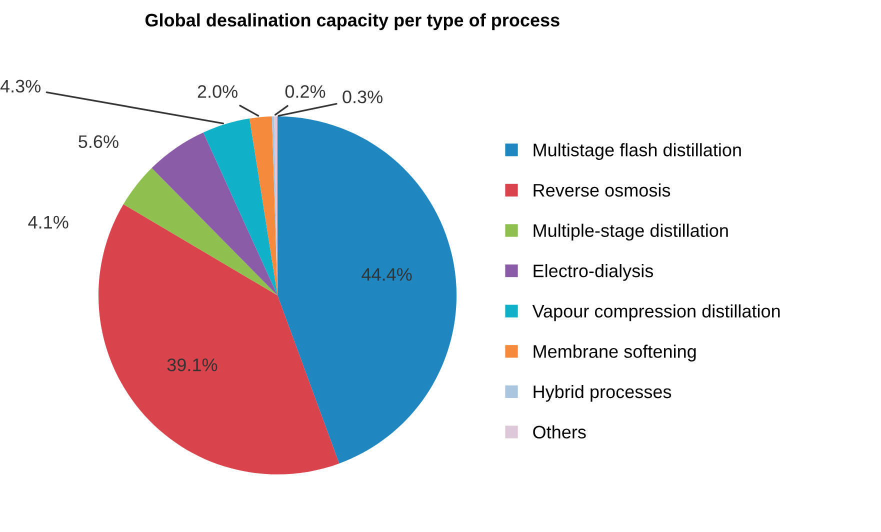 This screenshot has height=532, width=881. Describe the element at coordinates (559, 432) in the screenshot. I see `legend-label: Others` at that location.